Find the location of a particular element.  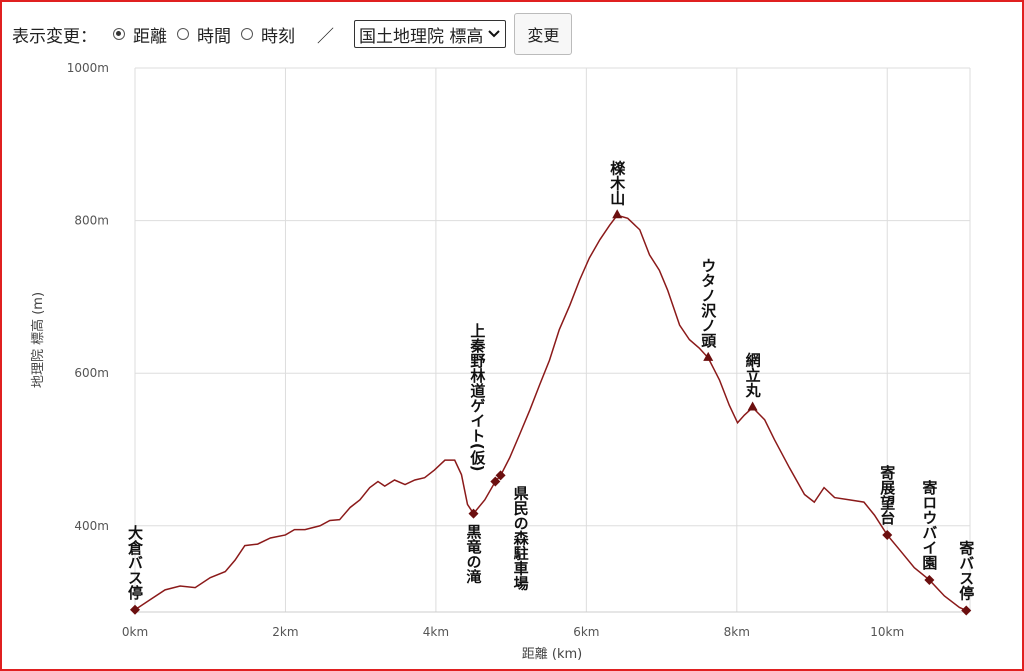

radio-label: 時刻 is located at coordinates (278, 36).